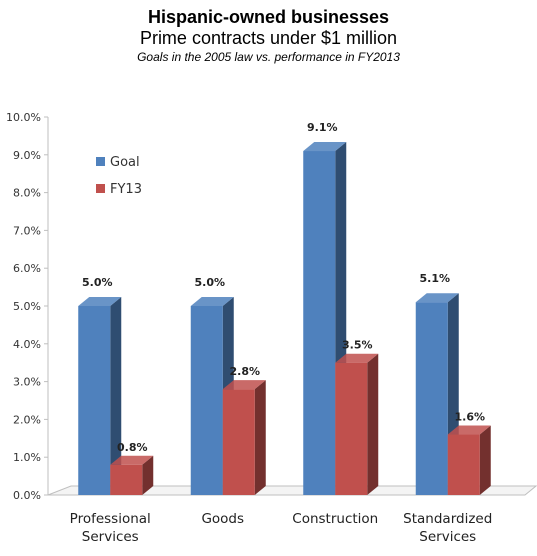 Image resolution: width=537 pixels, height=556 pixels. What do you see at coordinates (27, 457) in the screenshot?
I see `y-tick-label: 1.0%` at bounding box center [27, 457].